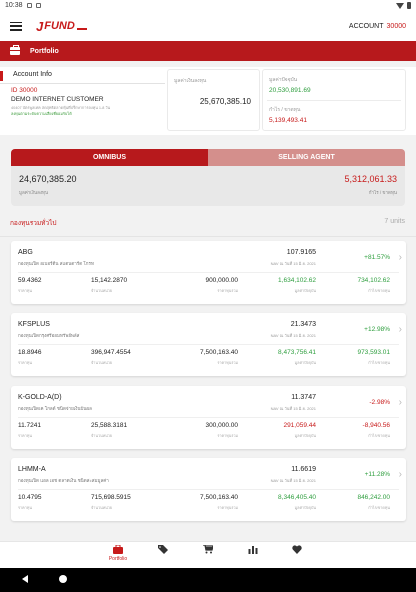  What do you see at coordinates (29, 5) in the screenshot?
I see `notification-icon` at bounding box center [29, 5].